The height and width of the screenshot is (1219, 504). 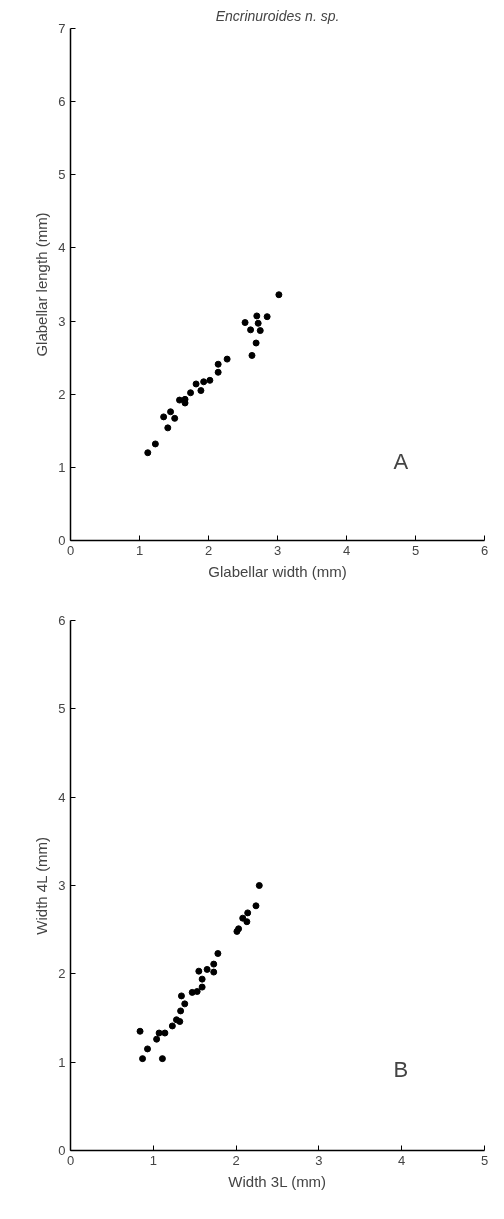 What do you see at coordinates (401, 1069) in the screenshot?
I see `annotation: B` at bounding box center [401, 1069].